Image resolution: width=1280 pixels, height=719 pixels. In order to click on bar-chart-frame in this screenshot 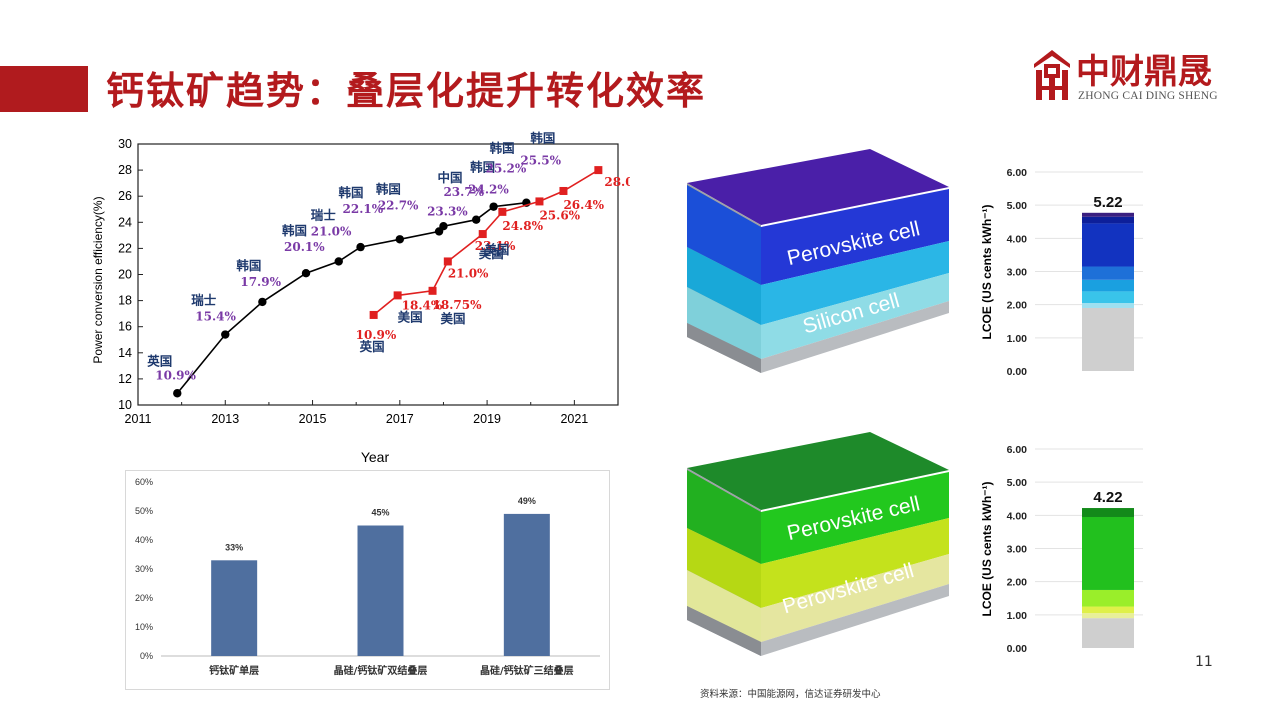, I will do `click(367, 580)`.